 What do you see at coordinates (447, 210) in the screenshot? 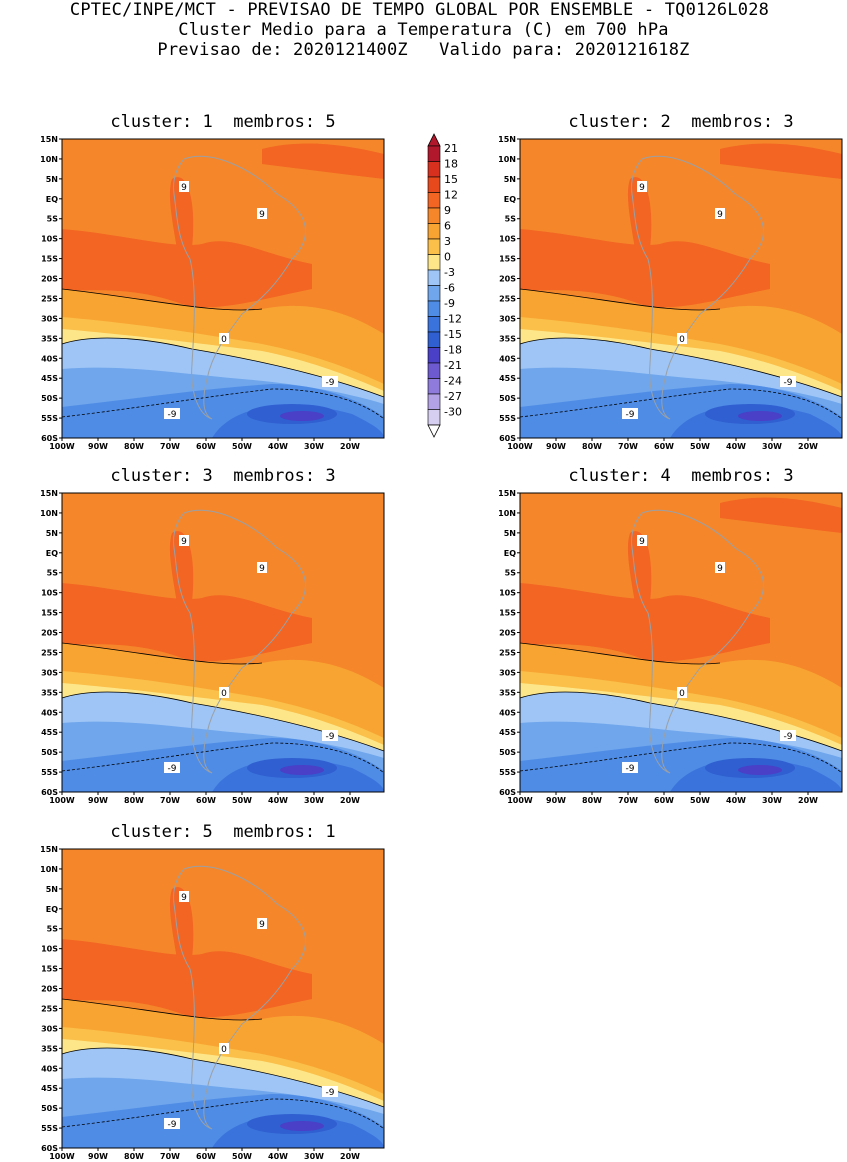
I see `colorbar-label: 9` at bounding box center [447, 210].